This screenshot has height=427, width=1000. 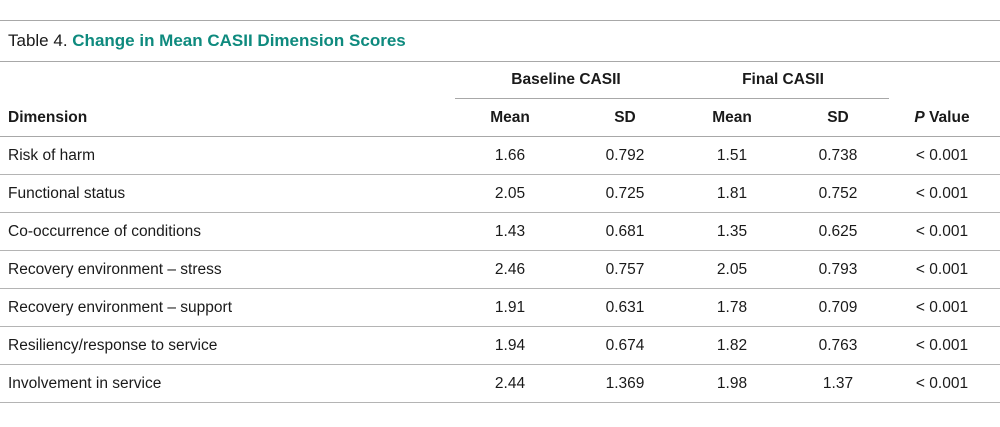 I want to click on column-header-final-mean: Mean, so click(x=732, y=117).